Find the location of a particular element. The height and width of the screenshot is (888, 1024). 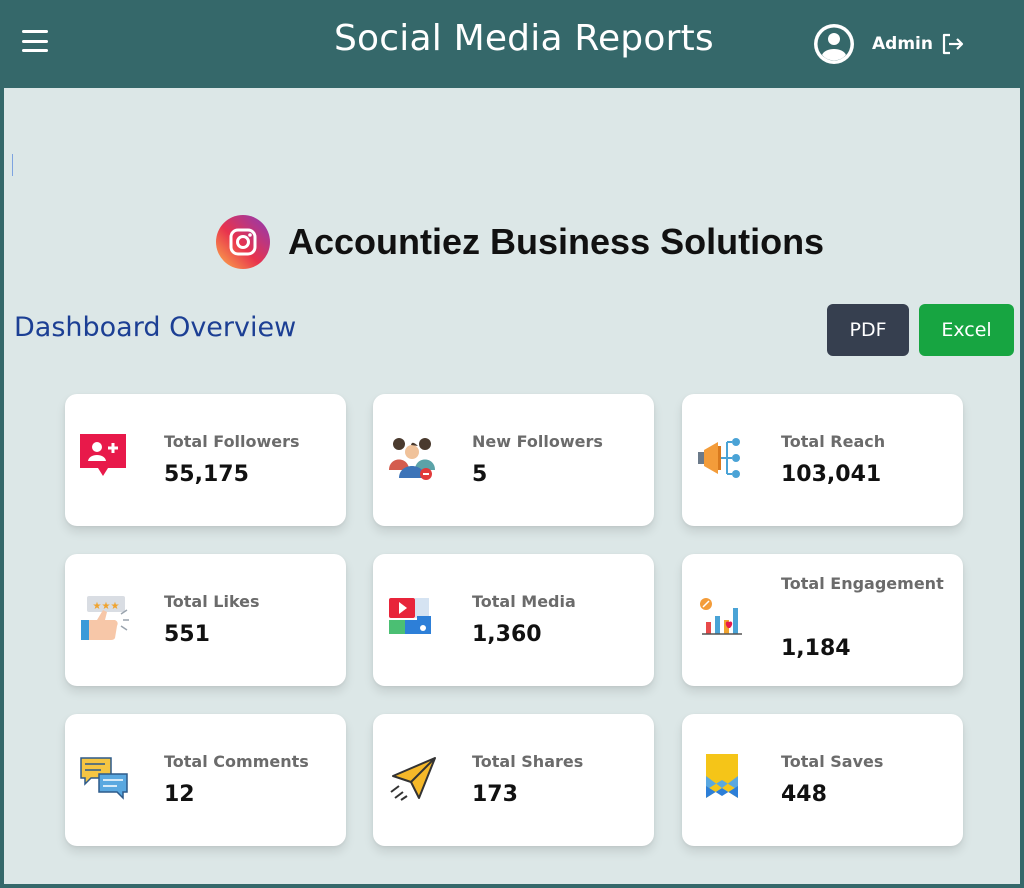

instagram-logo-icon is located at coordinates (243, 242).